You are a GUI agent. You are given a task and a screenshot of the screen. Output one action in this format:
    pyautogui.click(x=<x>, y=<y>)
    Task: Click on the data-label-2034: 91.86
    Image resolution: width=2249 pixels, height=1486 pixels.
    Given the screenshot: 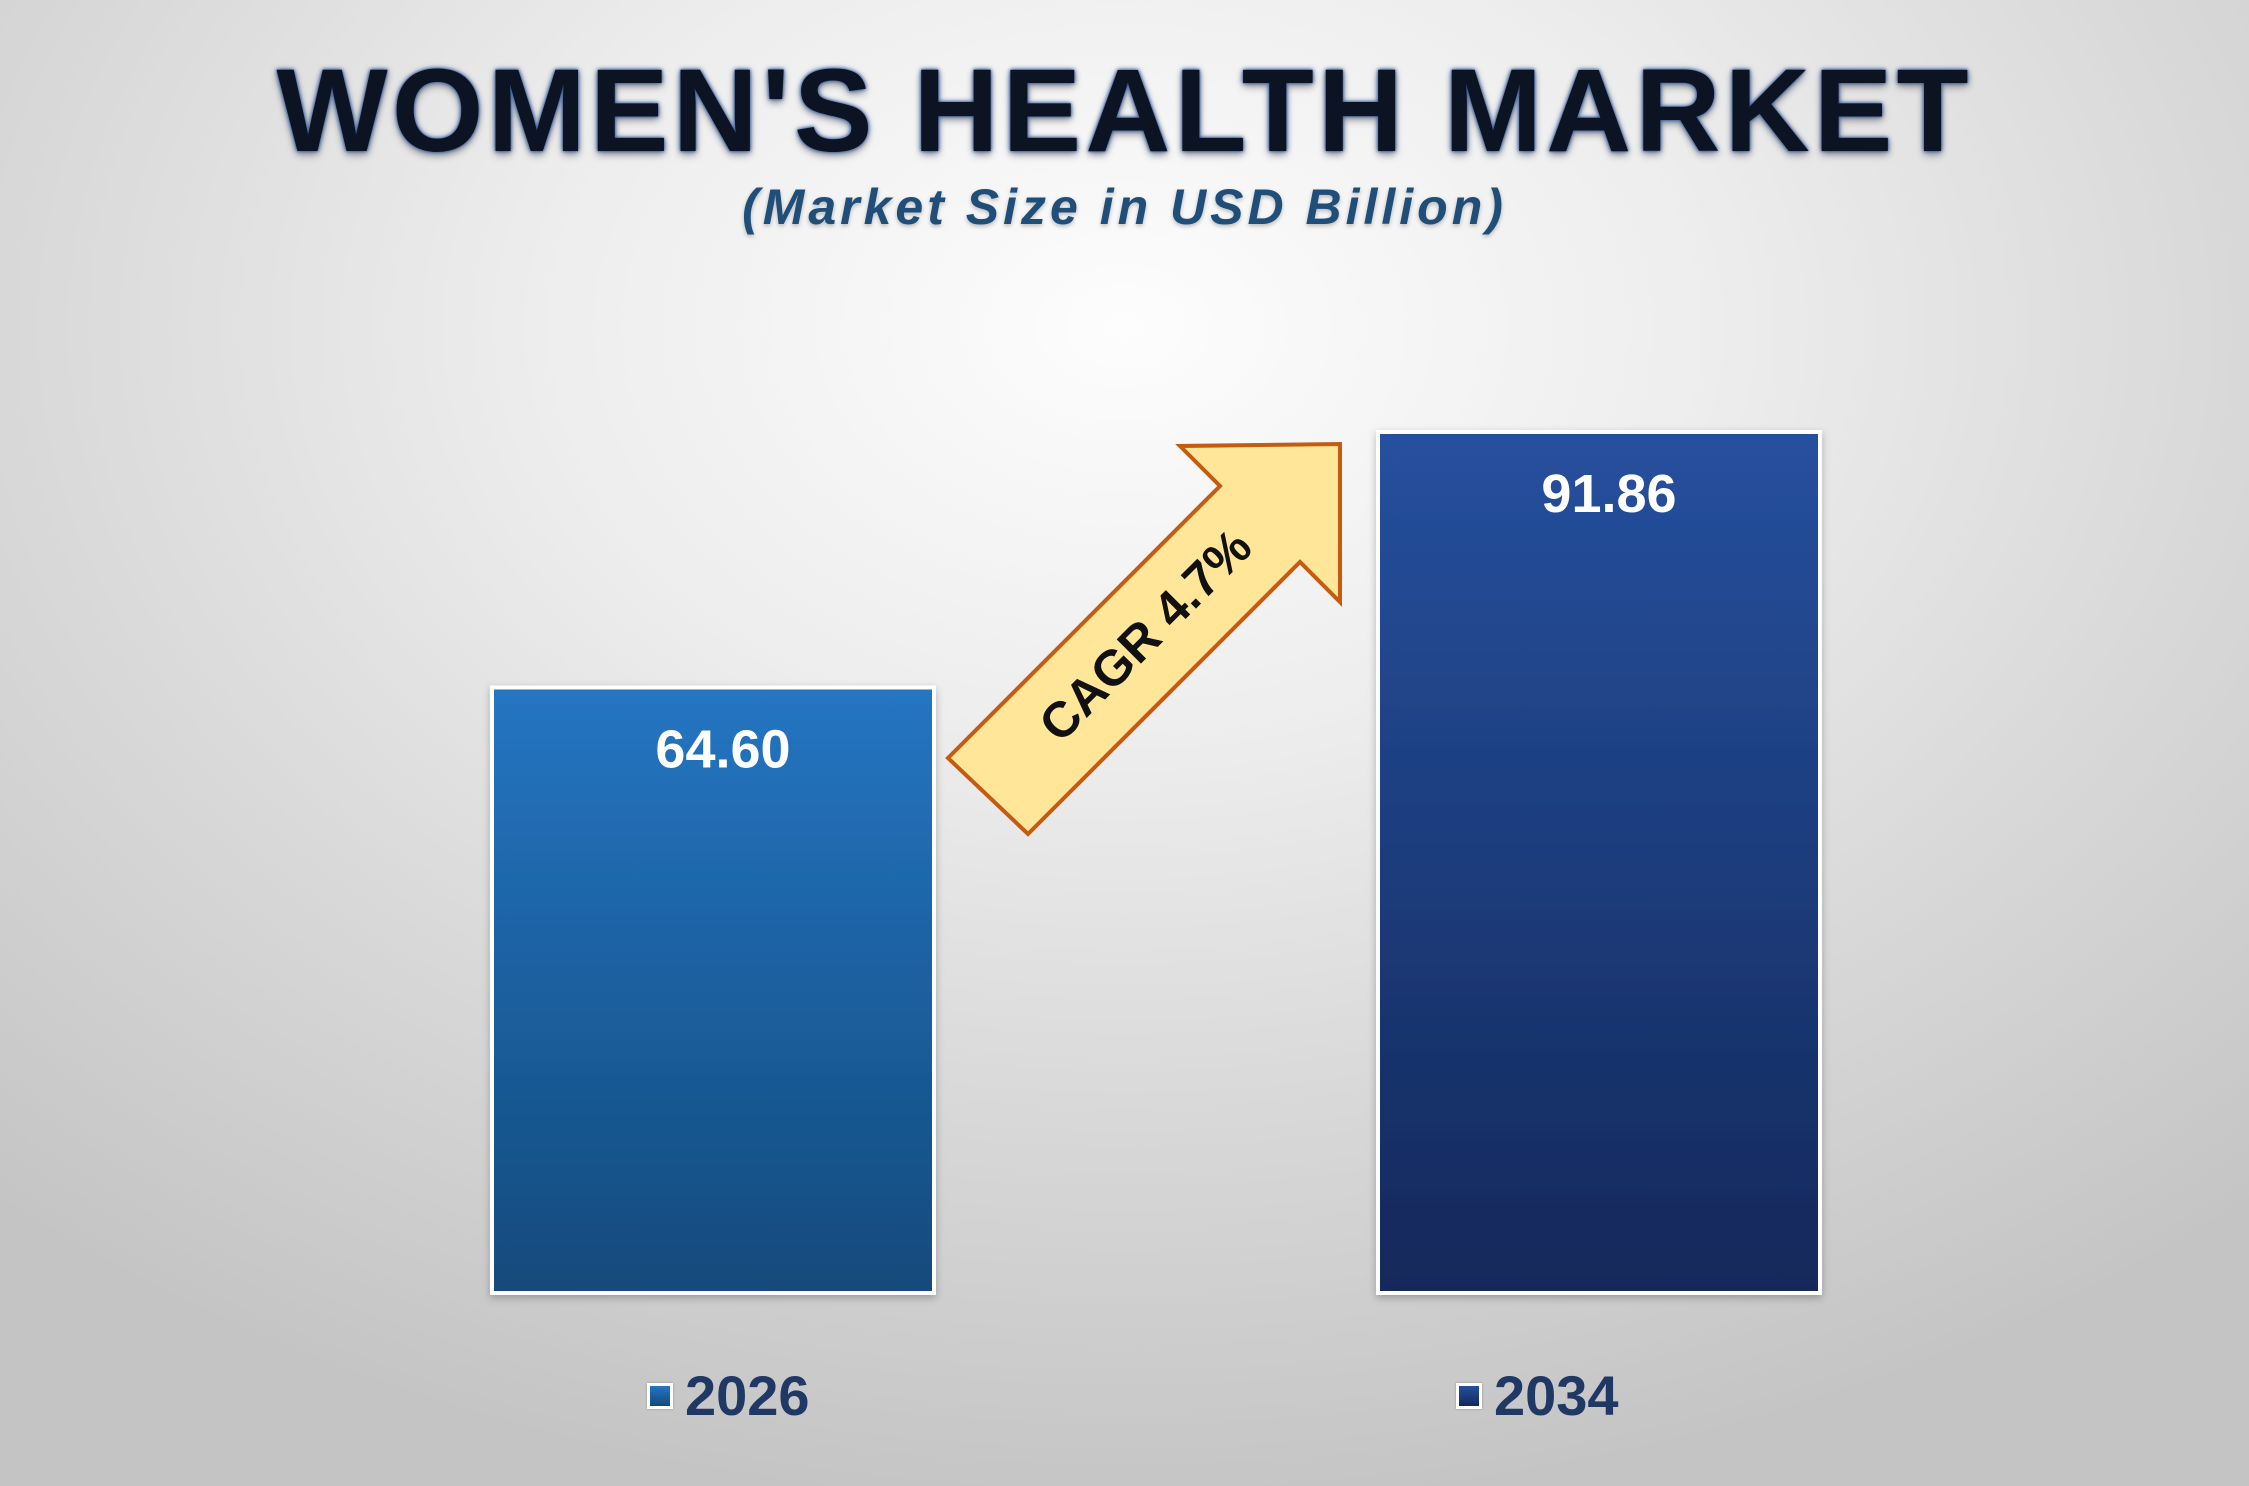 What is the action you would take?
    pyautogui.click(x=1608, y=494)
    